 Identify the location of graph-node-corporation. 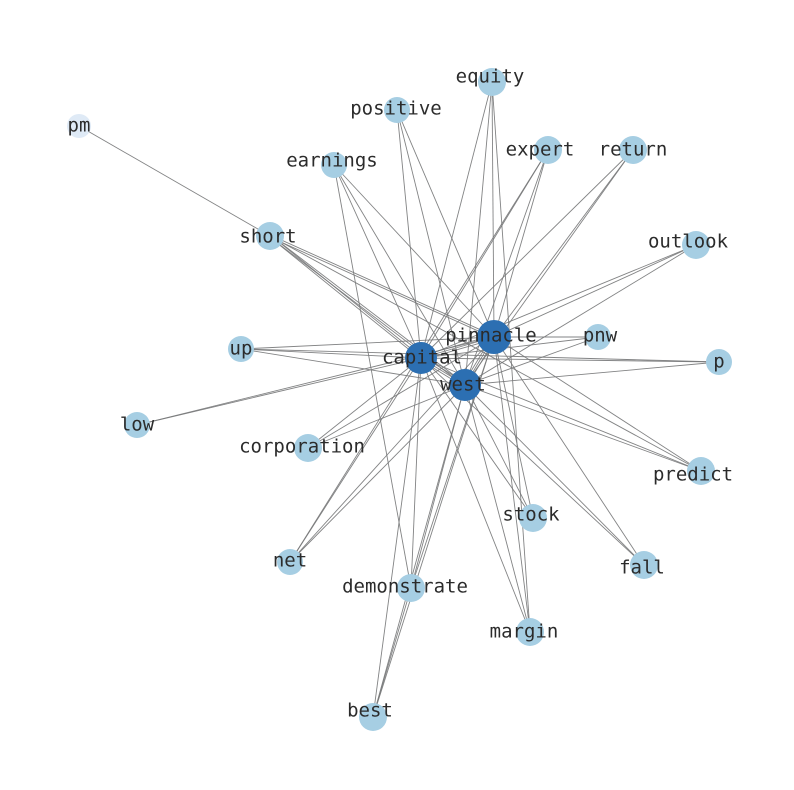
(308, 448).